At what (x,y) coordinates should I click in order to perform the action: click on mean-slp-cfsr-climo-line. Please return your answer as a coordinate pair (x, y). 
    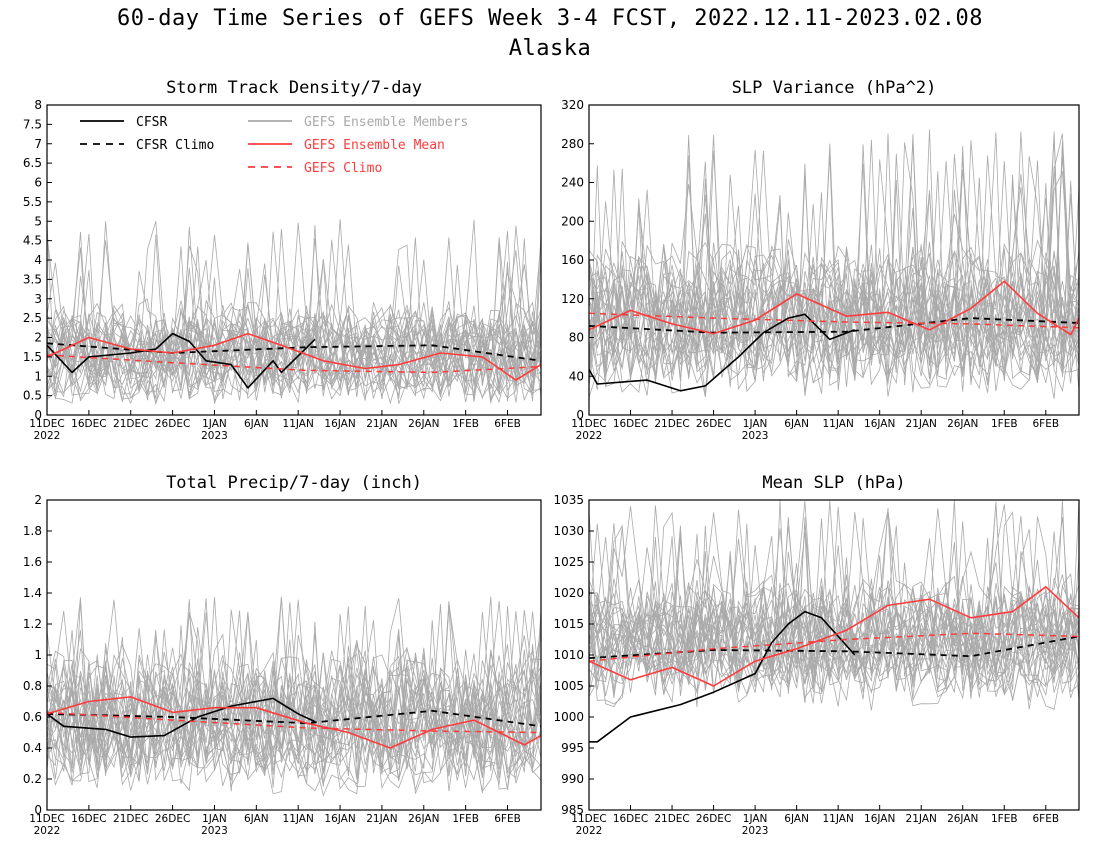
    Looking at the image, I should click on (834, 647).